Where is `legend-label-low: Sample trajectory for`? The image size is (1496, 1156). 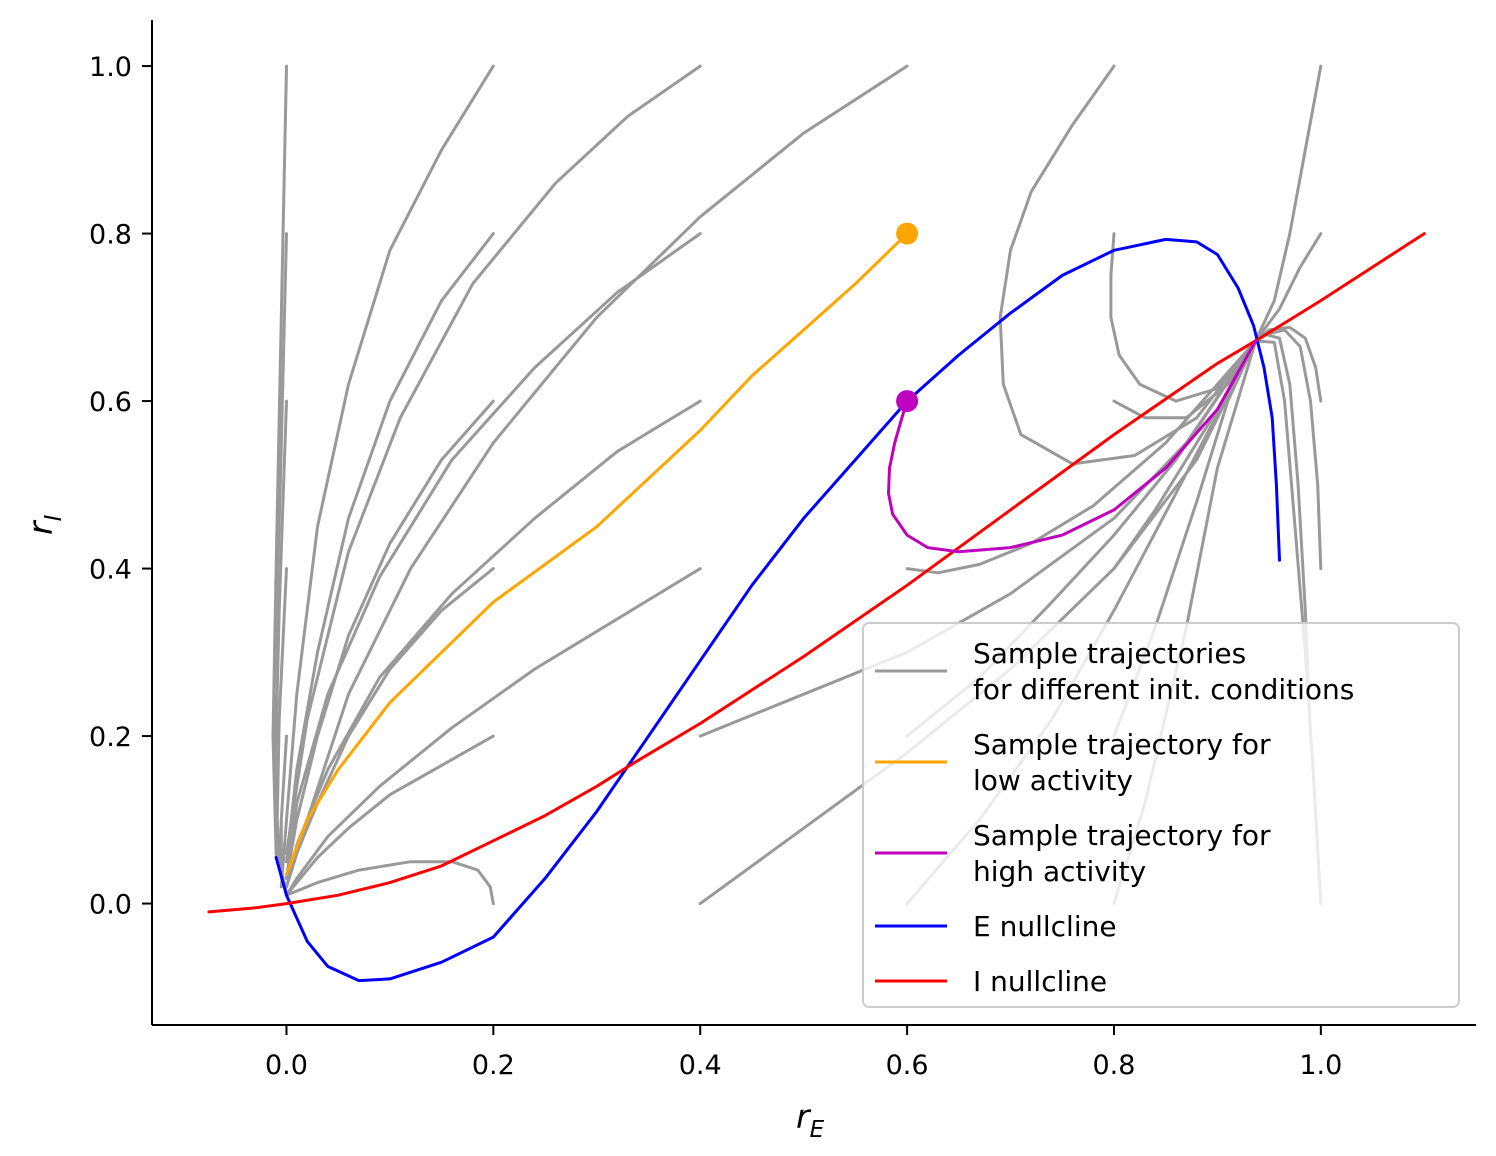 legend-label-low: Sample trajectory for is located at coordinates (1122, 744).